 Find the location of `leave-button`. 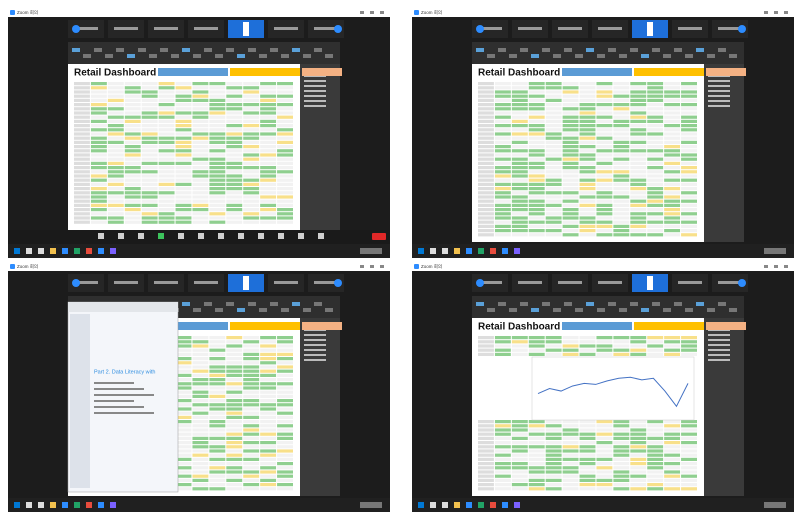

leave-button is located at coordinates (379, 236).